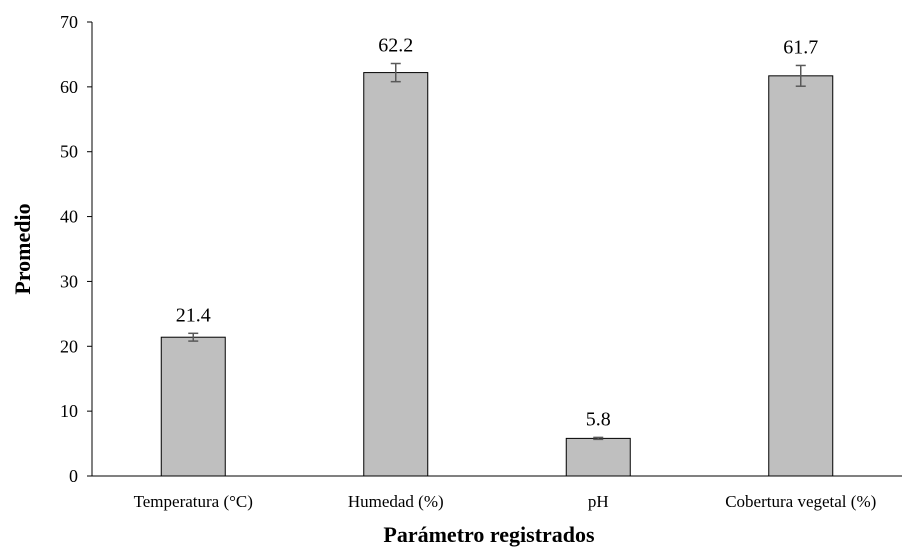 Image resolution: width=902 pixels, height=548 pixels. I want to click on data-label: 5.8, so click(598, 419).